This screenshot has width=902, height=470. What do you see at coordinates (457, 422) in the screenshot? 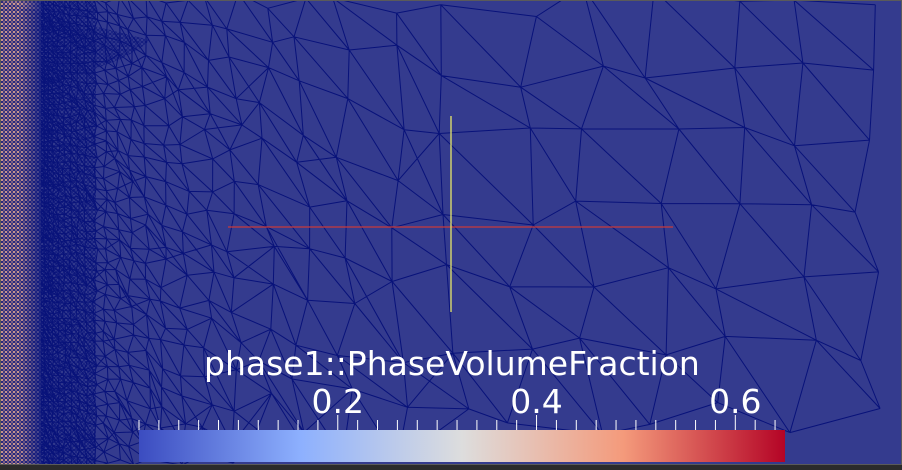
I see `colorbar-tick-marks` at bounding box center [457, 422].